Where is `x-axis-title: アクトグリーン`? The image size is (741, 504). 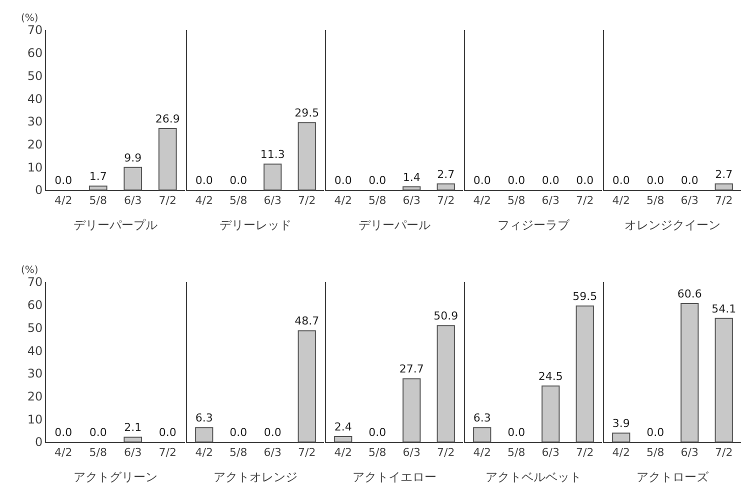 x-axis-title: アクトグリーン is located at coordinates (116, 477).